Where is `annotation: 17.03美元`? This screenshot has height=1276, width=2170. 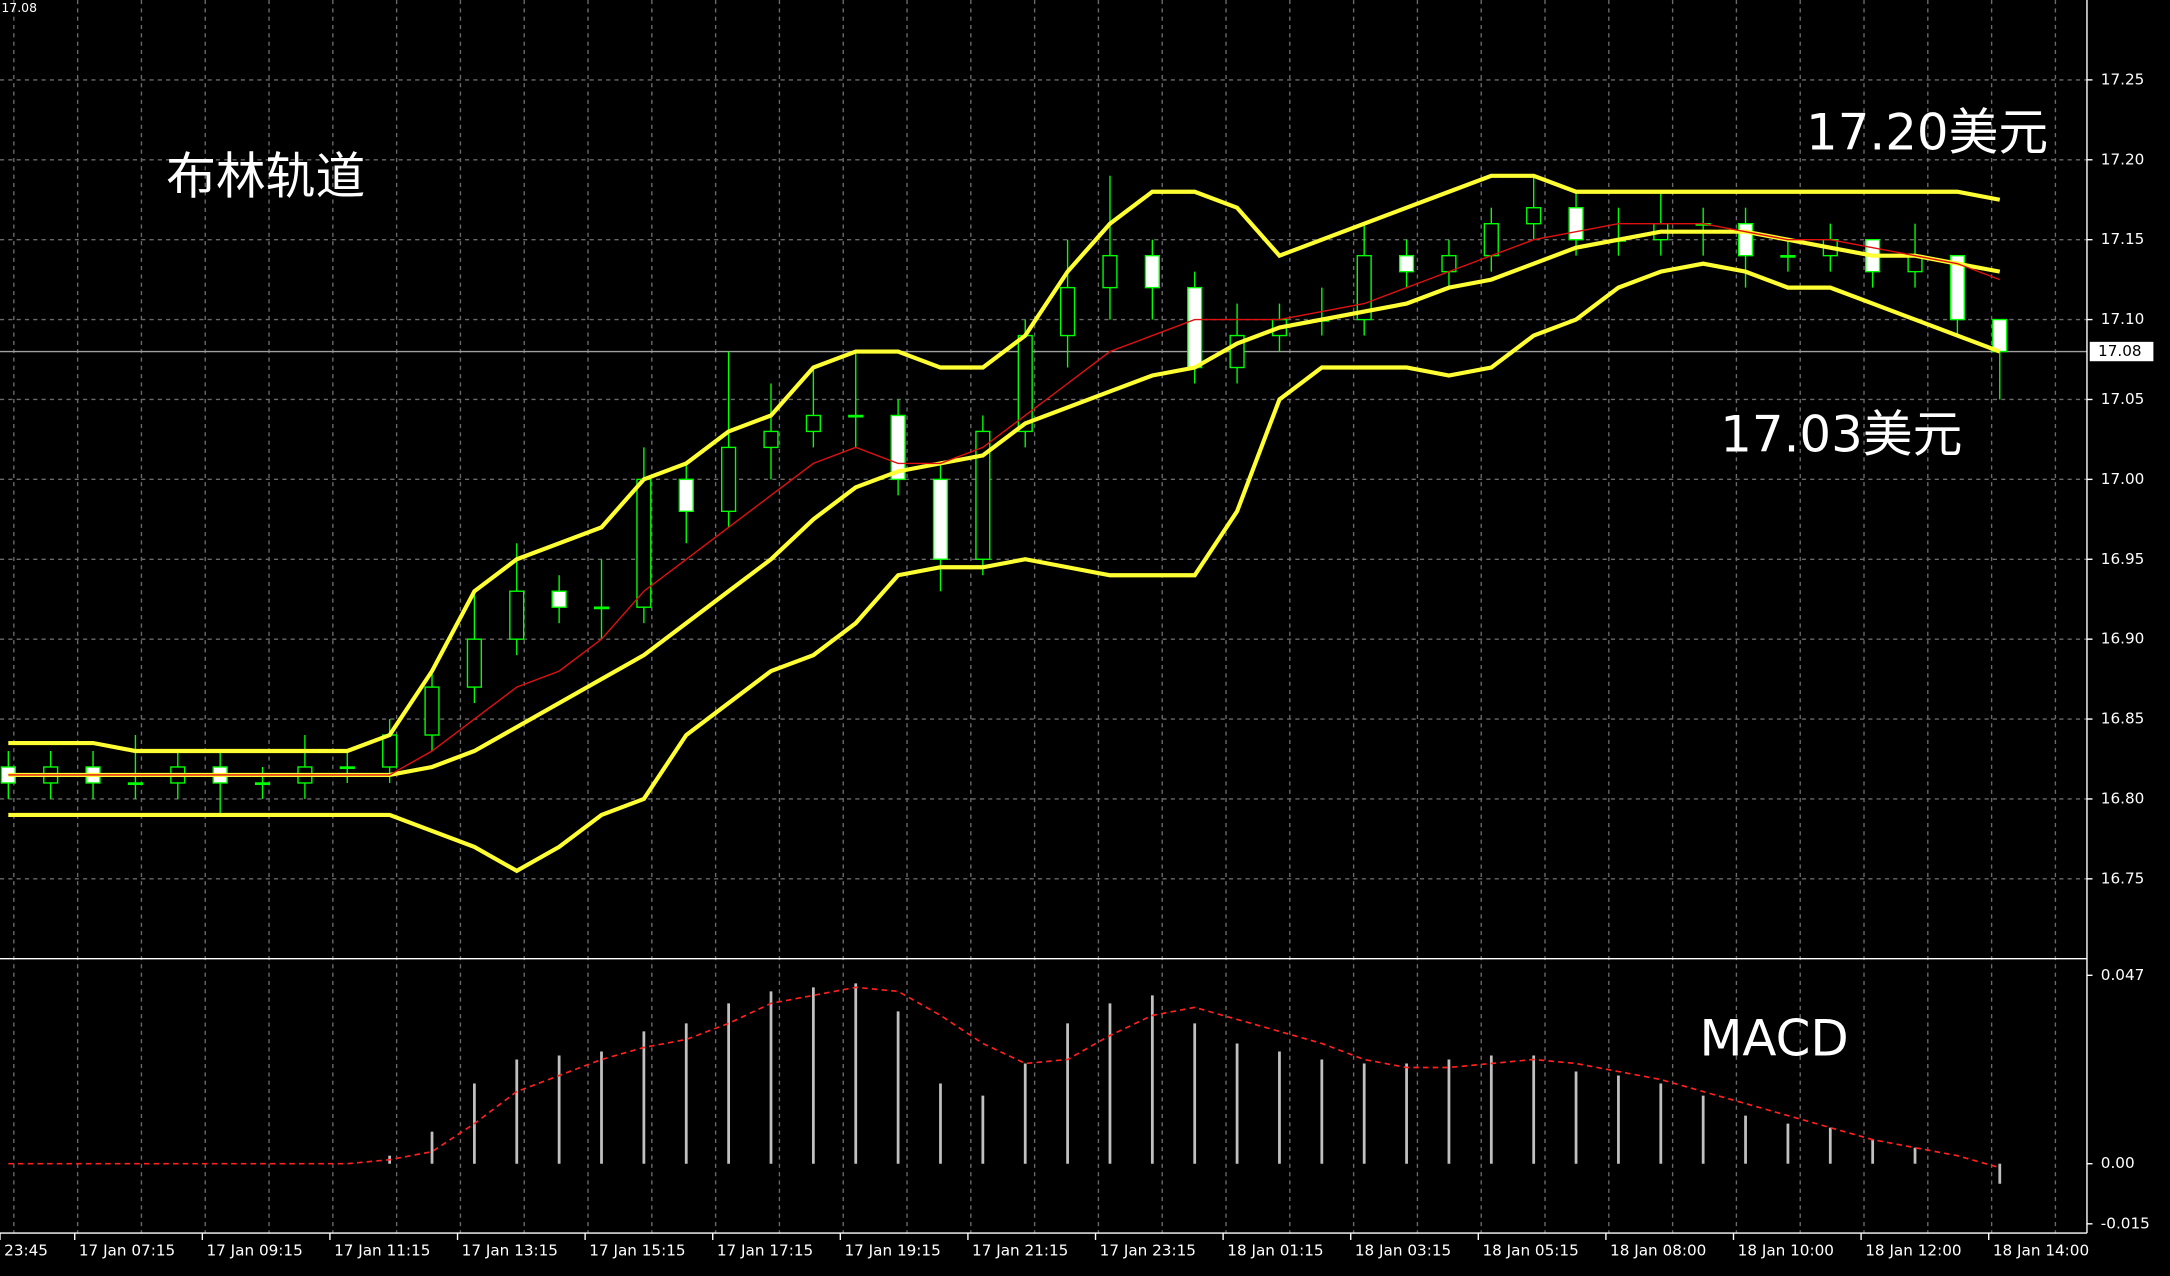 annotation: 17.03美元 is located at coordinates (1841, 434).